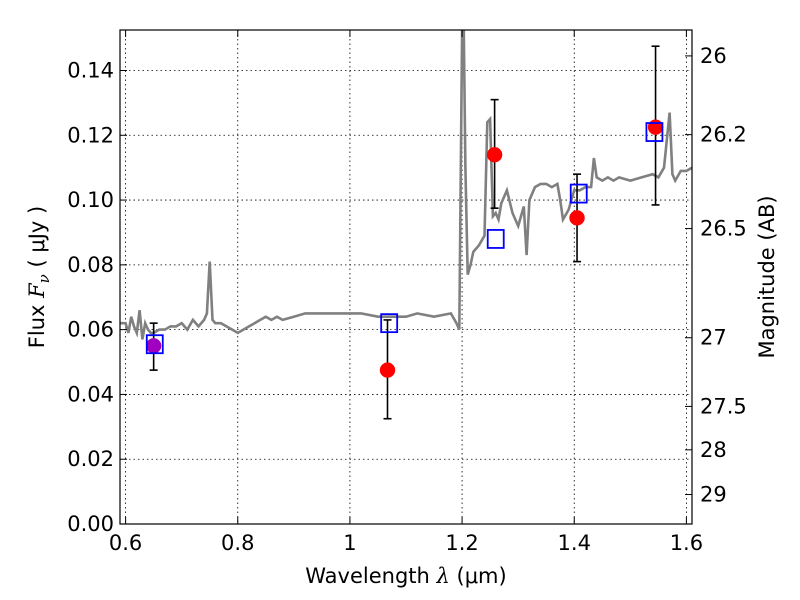 The width and height of the screenshot is (800, 600). I want to click on x-tick-label: 0.8, so click(237, 543).